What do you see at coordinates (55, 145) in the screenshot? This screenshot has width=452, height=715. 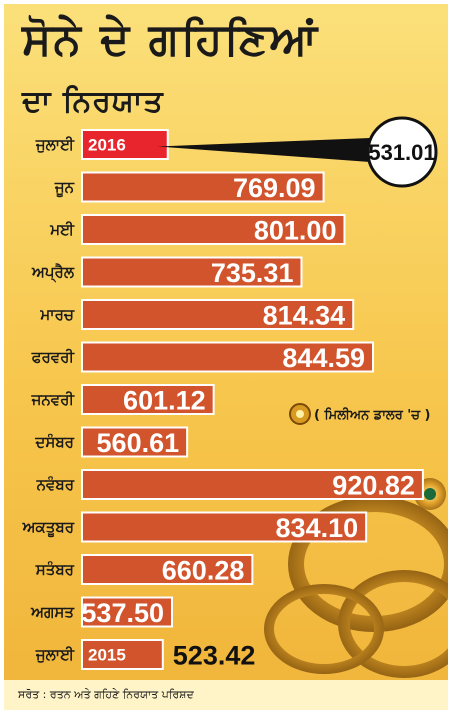 I see `category-label-0: ਜੁਲਾਈ` at bounding box center [55, 145].